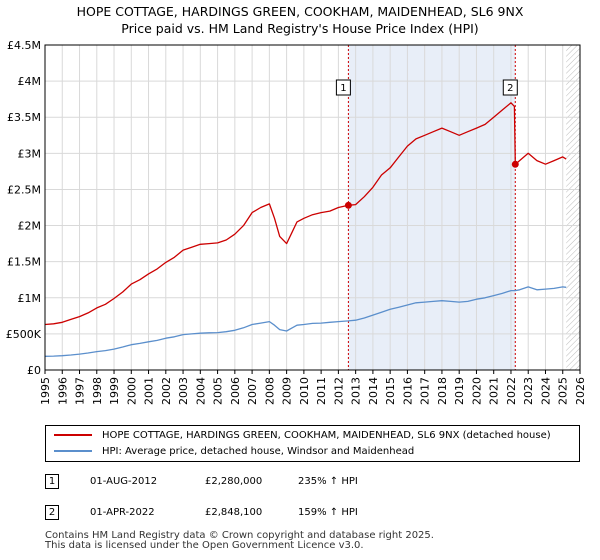 This screenshot has height=560, width=600. What do you see at coordinates (459, 391) in the screenshot?
I see `x-tick-label: 2019` at bounding box center [459, 391].